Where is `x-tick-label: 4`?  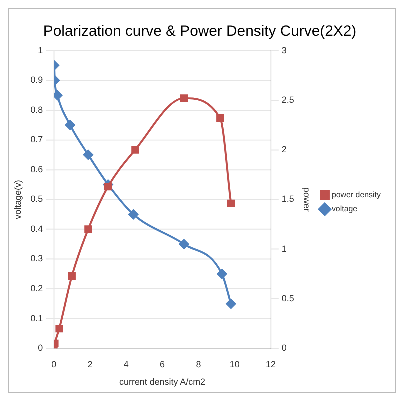
x-tick-label: 4 is located at coordinates (126, 364).